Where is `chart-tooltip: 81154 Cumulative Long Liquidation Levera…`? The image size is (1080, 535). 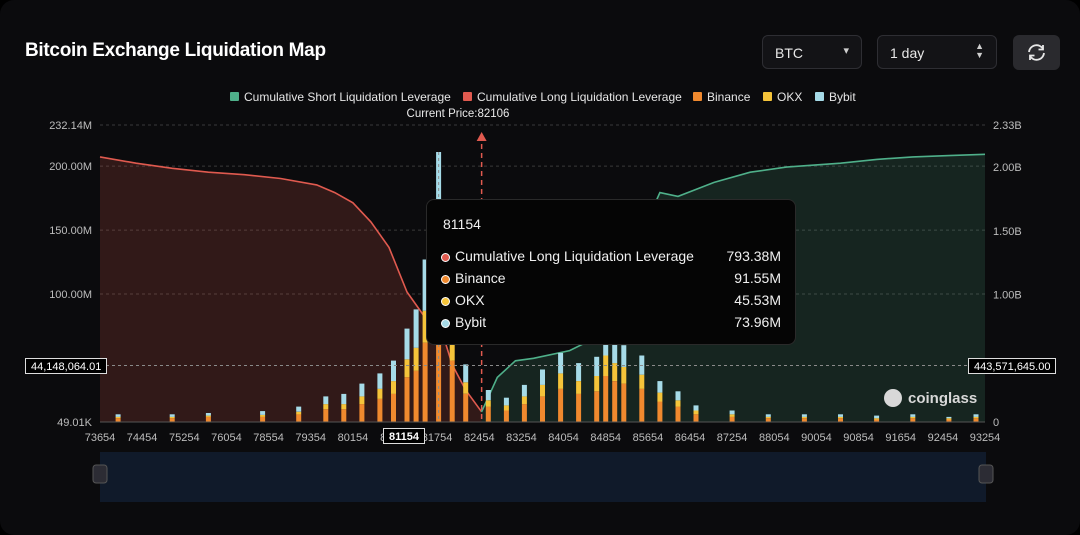 chart-tooltip: 81154 Cumulative Long Liquidation Levera… is located at coordinates (611, 272).